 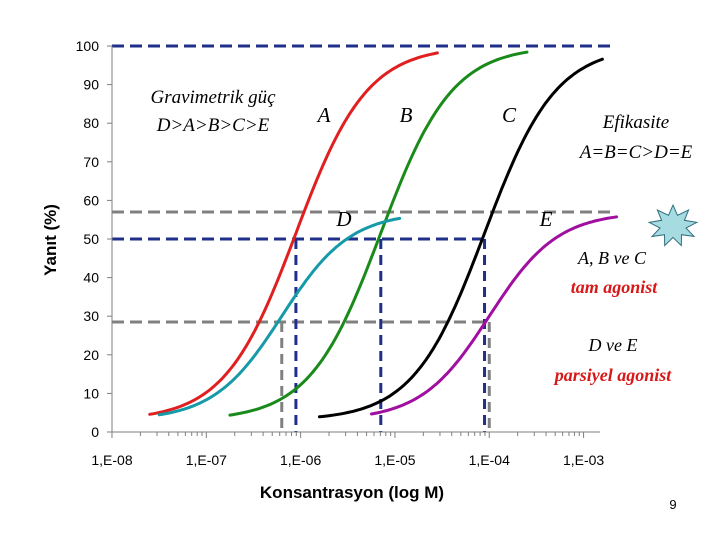 What do you see at coordinates (91, 162) in the screenshot?
I see `y-tick-label: 70` at bounding box center [91, 162].